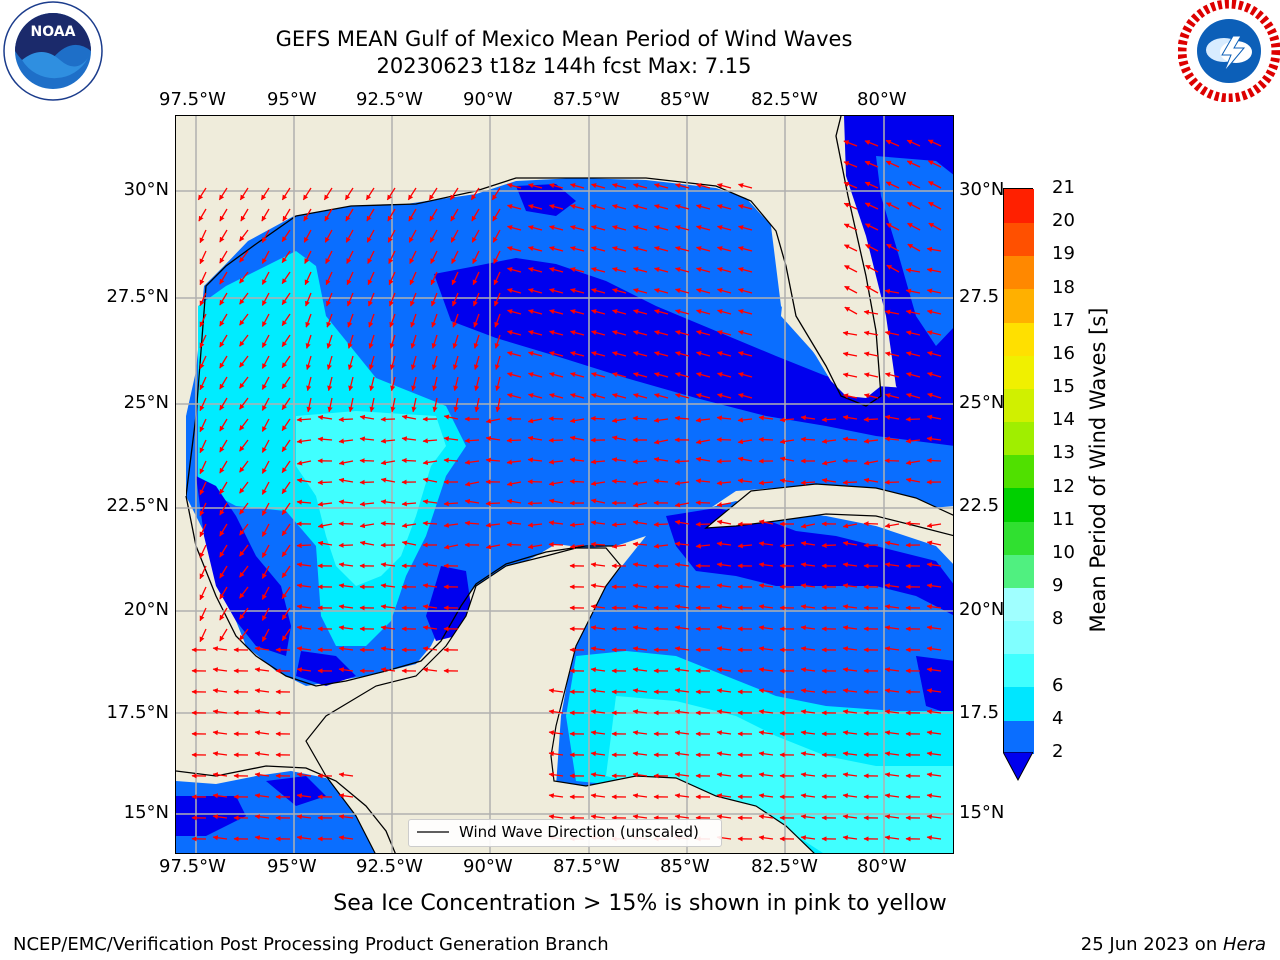 This screenshot has width=1280, height=960. I want to click on colorbar-tick-label: 8, so click(1058, 619).